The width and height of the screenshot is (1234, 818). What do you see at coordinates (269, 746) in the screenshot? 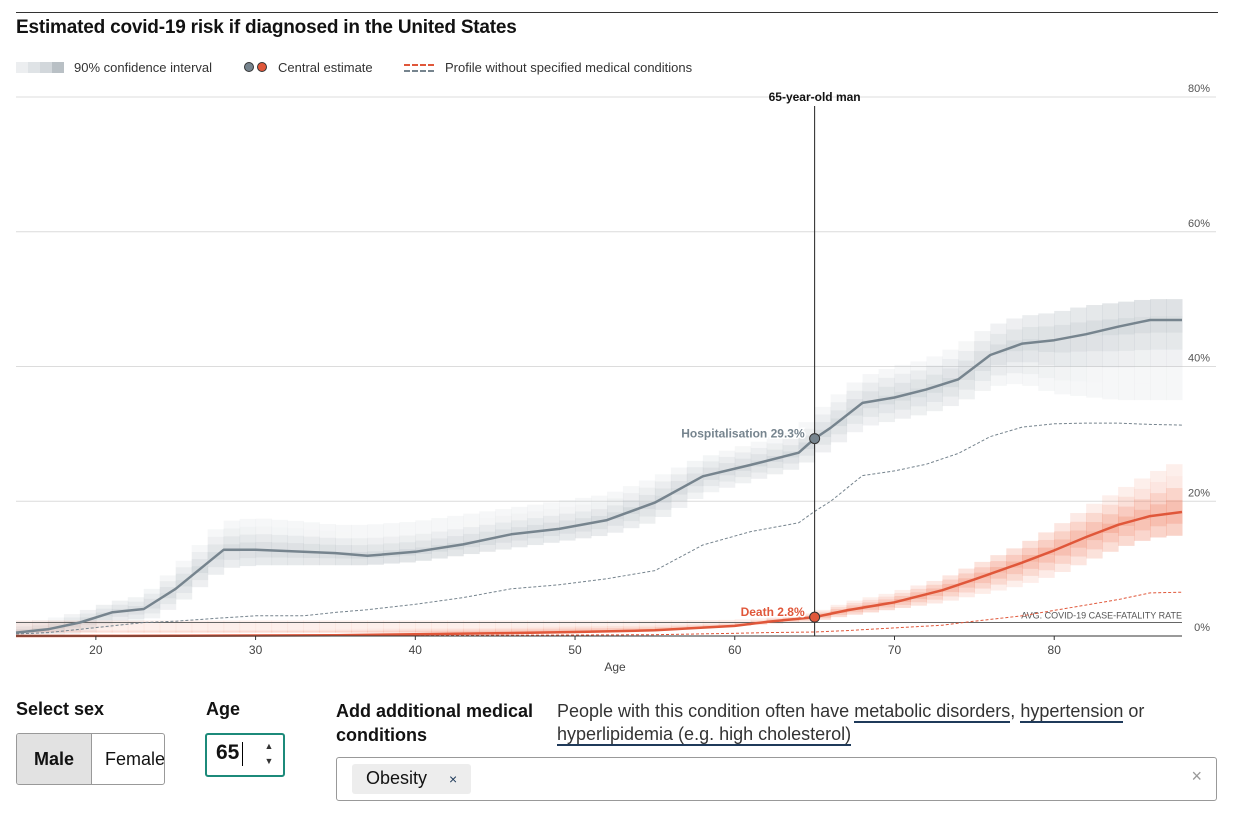
I see `spin-up-icon: ▲` at bounding box center [269, 746].